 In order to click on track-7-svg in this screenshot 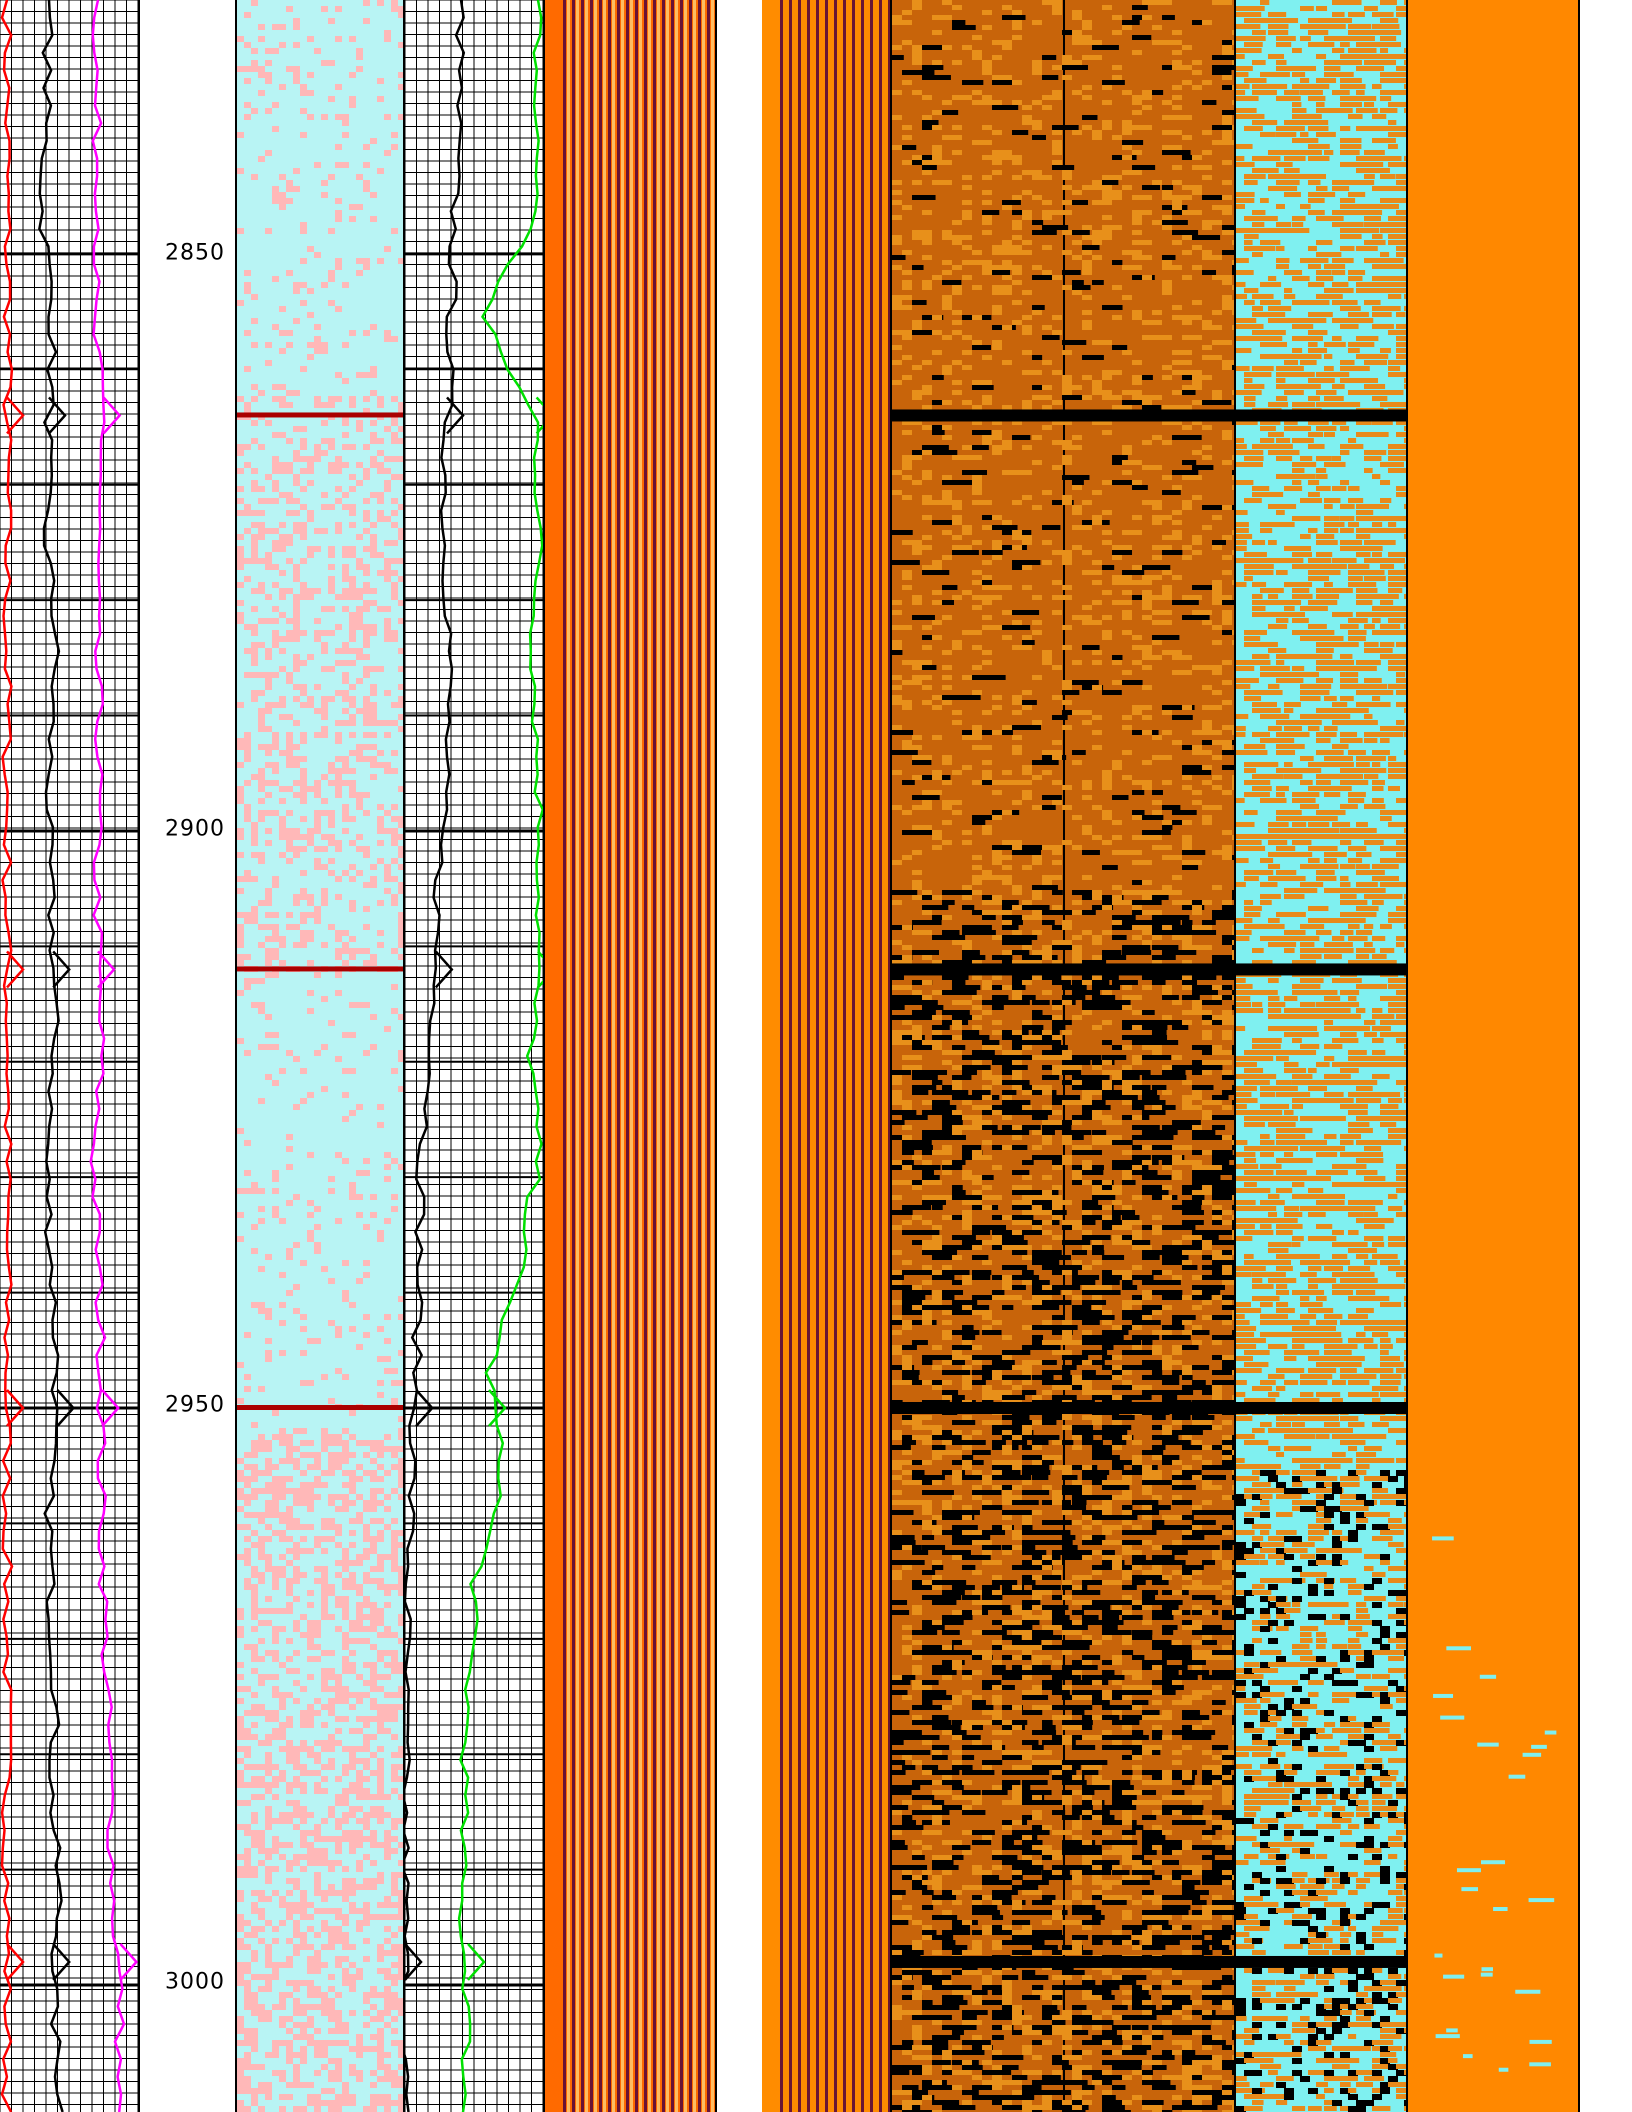, I will do `click(1321, 1056)`.